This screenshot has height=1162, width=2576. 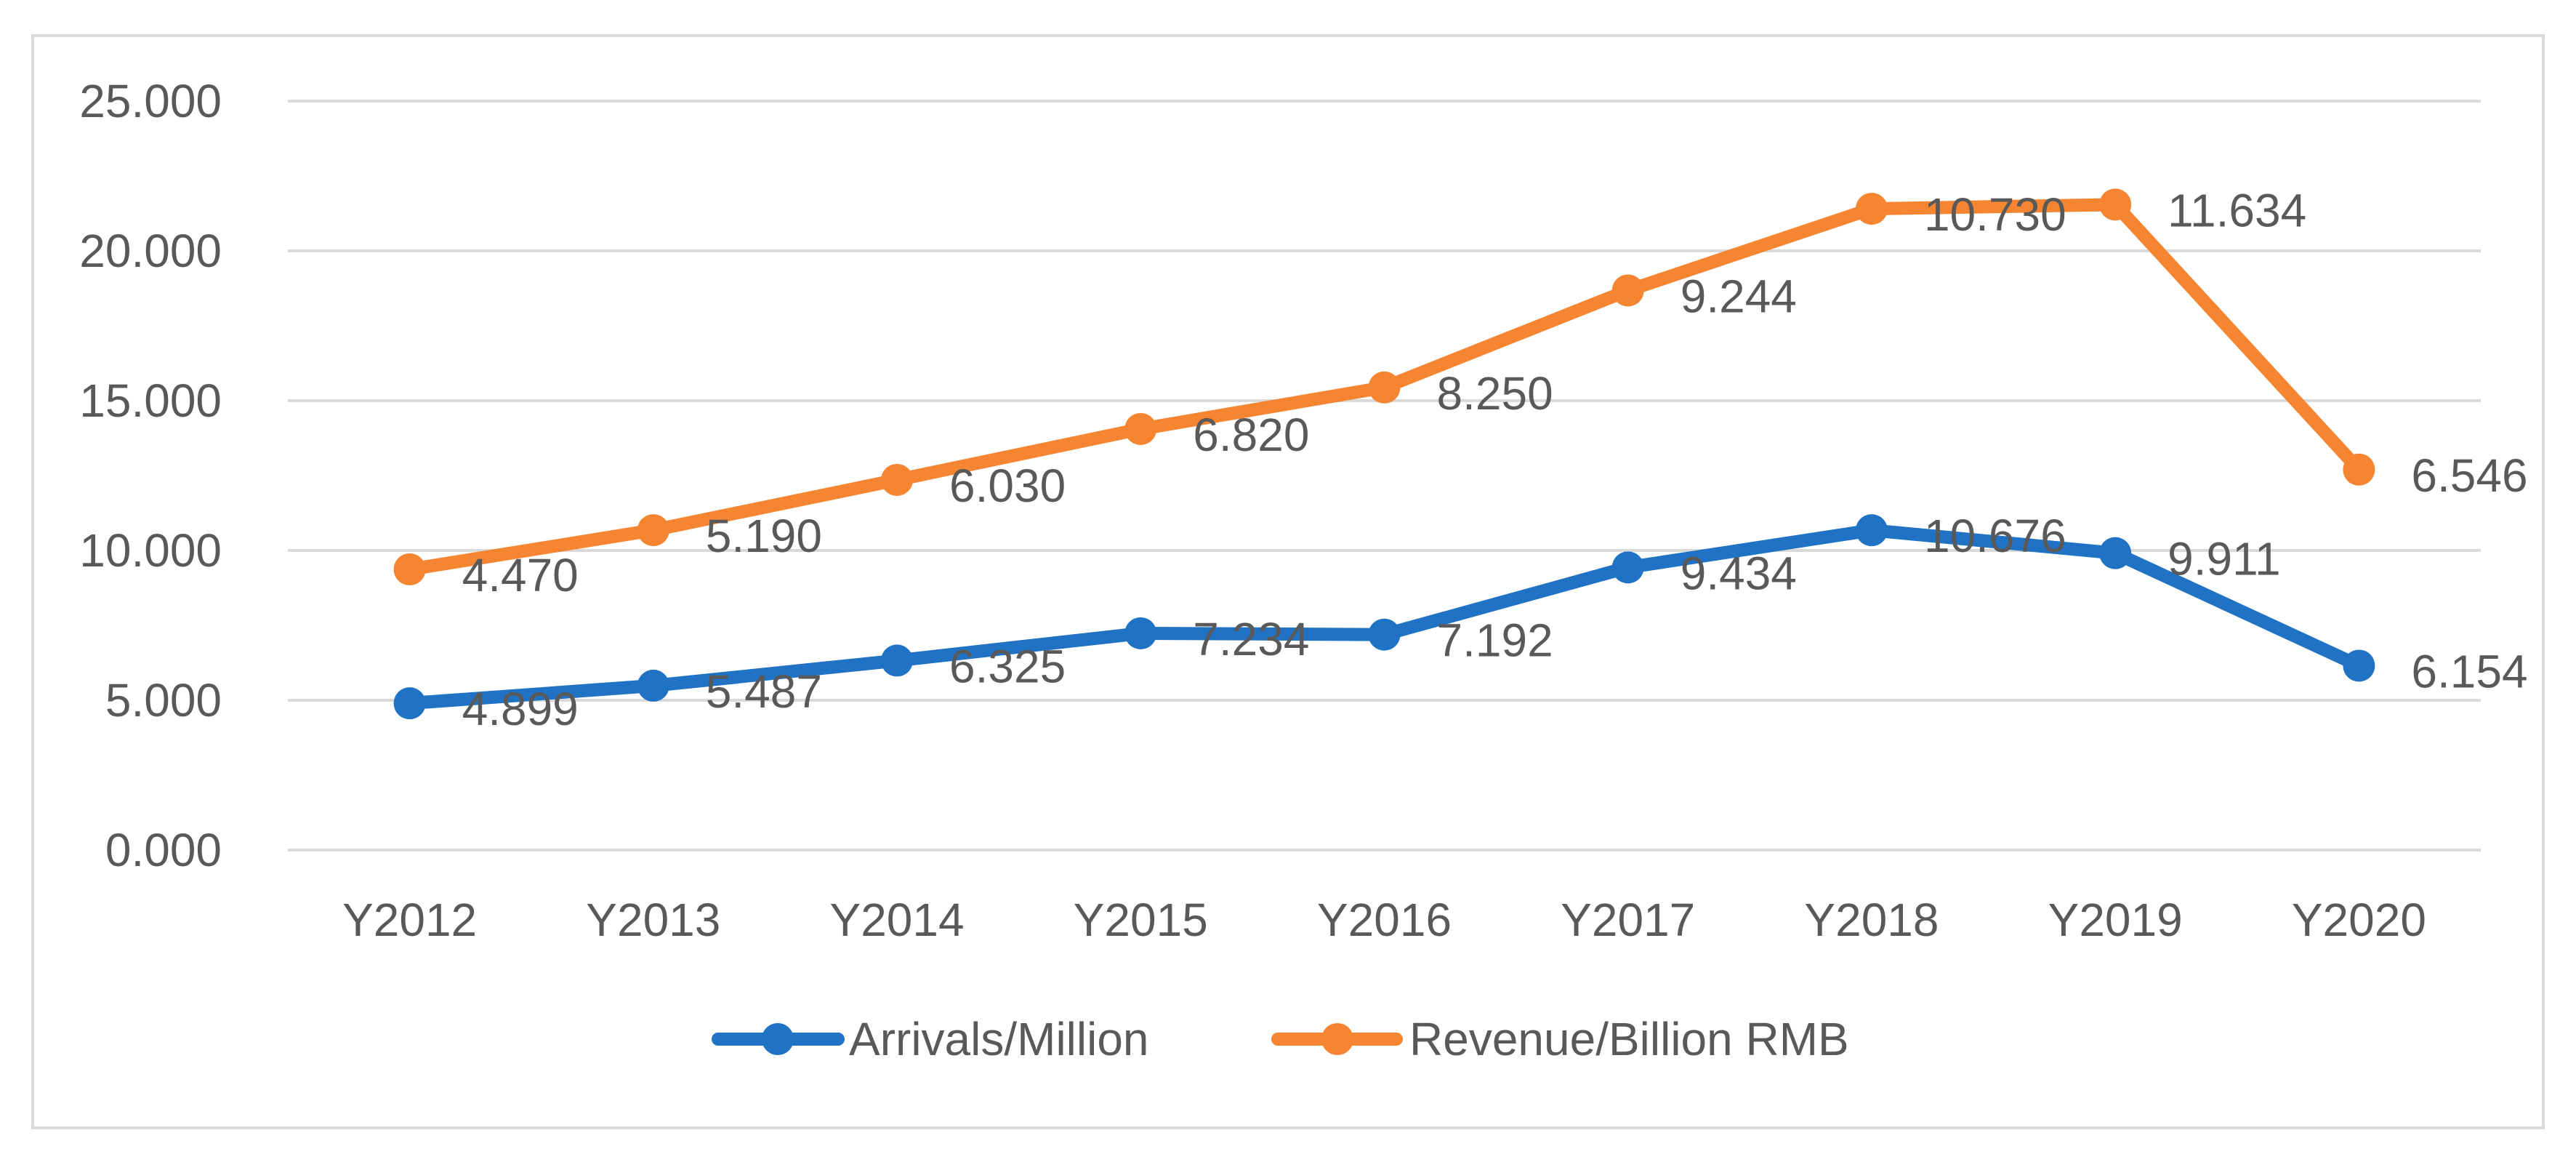 What do you see at coordinates (1995, 536) in the screenshot?
I see `data-label-arrivals: 10.676` at bounding box center [1995, 536].